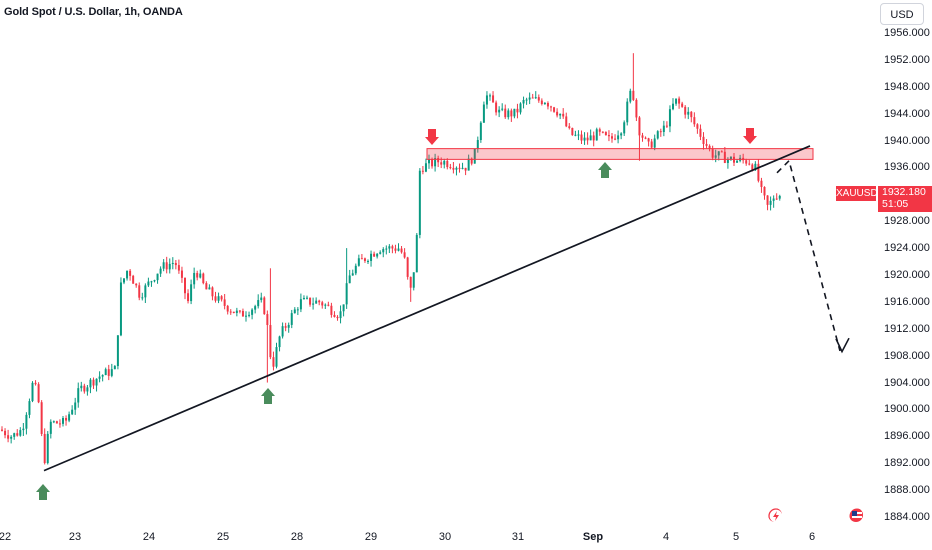 This screenshot has height=550, width=932. What do you see at coordinates (907, 59) in the screenshot?
I see `price-tick: 1952.000` at bounding box center [907, 59].